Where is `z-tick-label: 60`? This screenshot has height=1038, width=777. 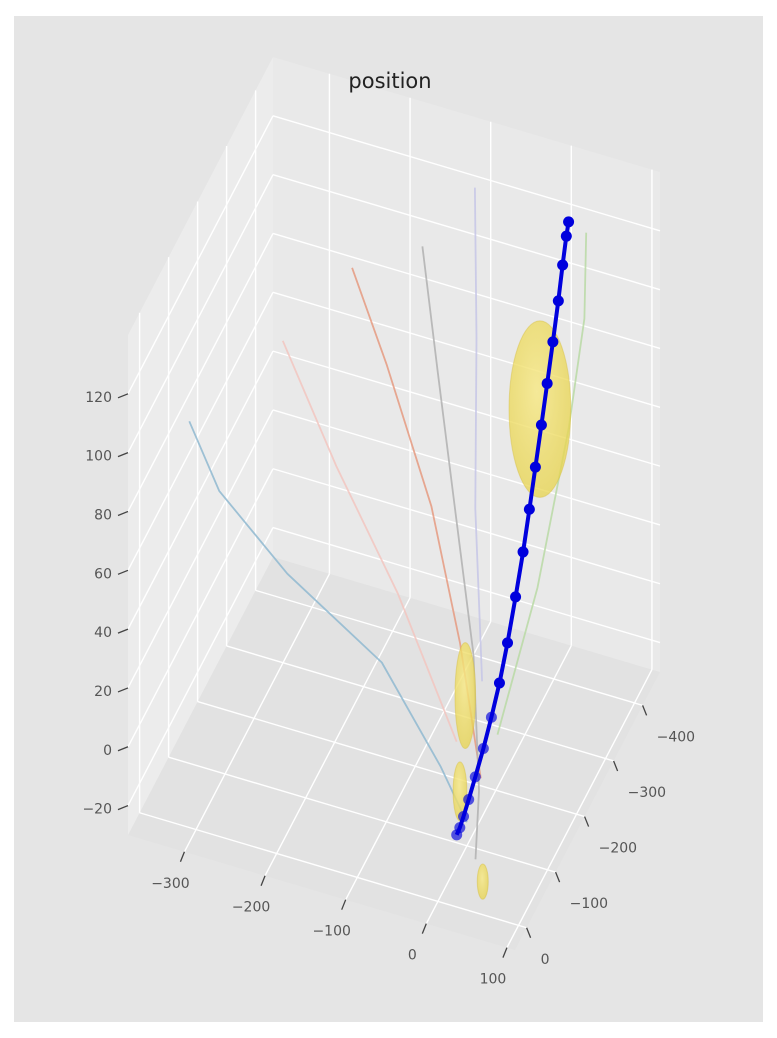
z-tick-label: 60 is located at coordinates (103, 574).